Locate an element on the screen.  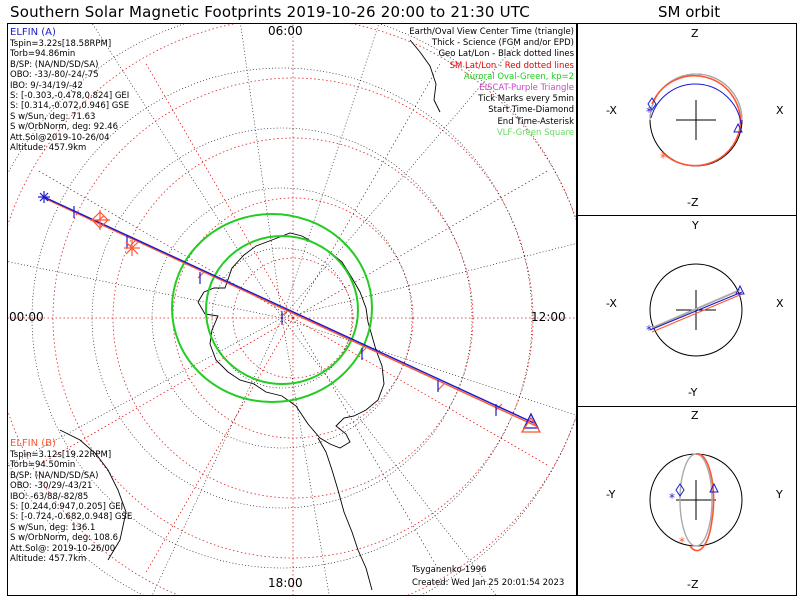
legend-item: EISCAT-Purple Triangle is located at coordinates (526, 88).